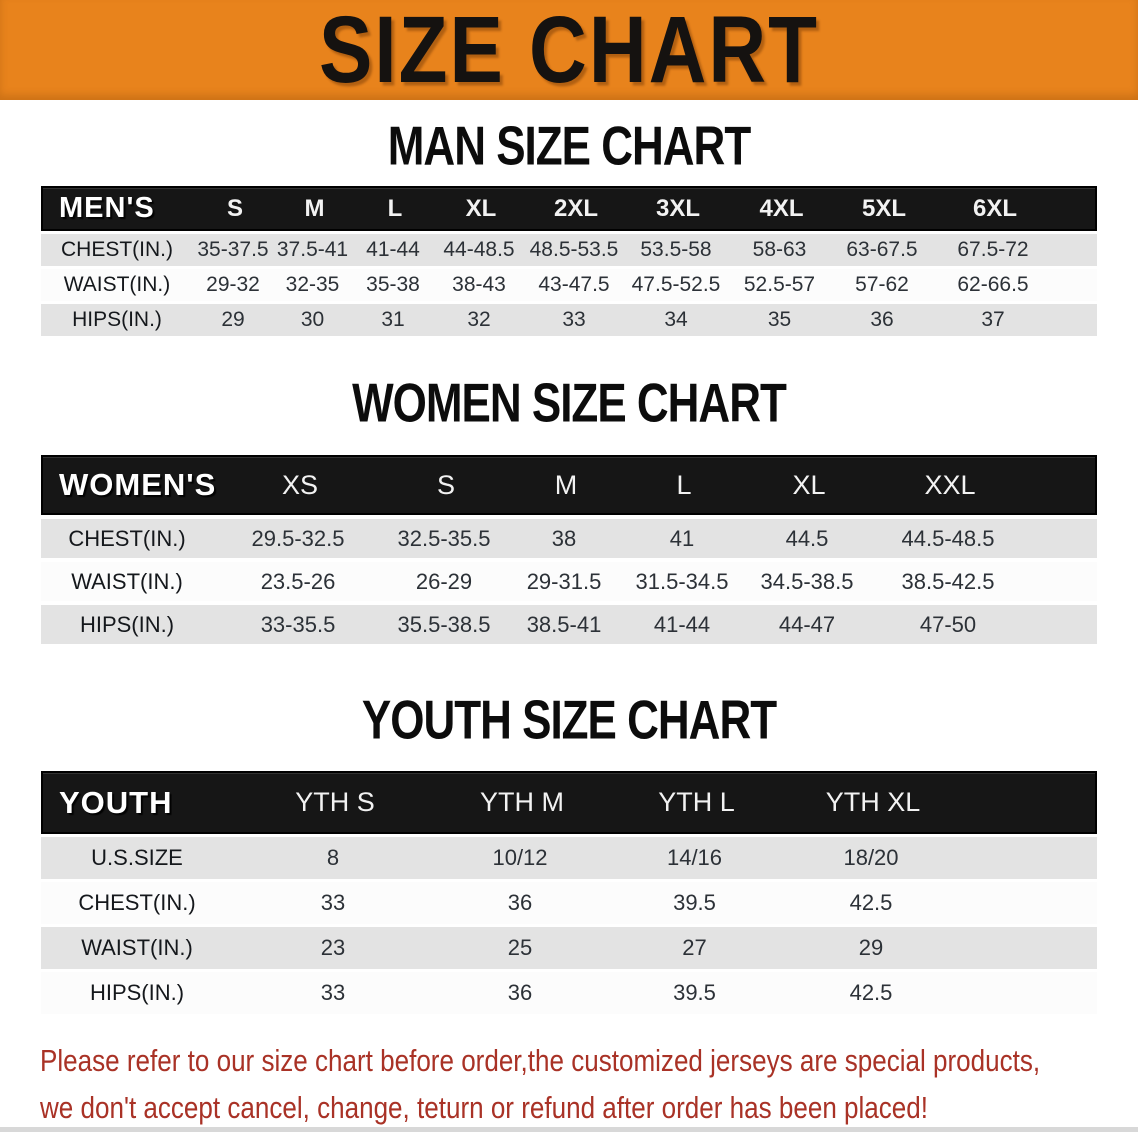 The image size is (1138, 1132). I want to click on men-section-heading-text: MAN SIZE CHART, so click(569, 146).